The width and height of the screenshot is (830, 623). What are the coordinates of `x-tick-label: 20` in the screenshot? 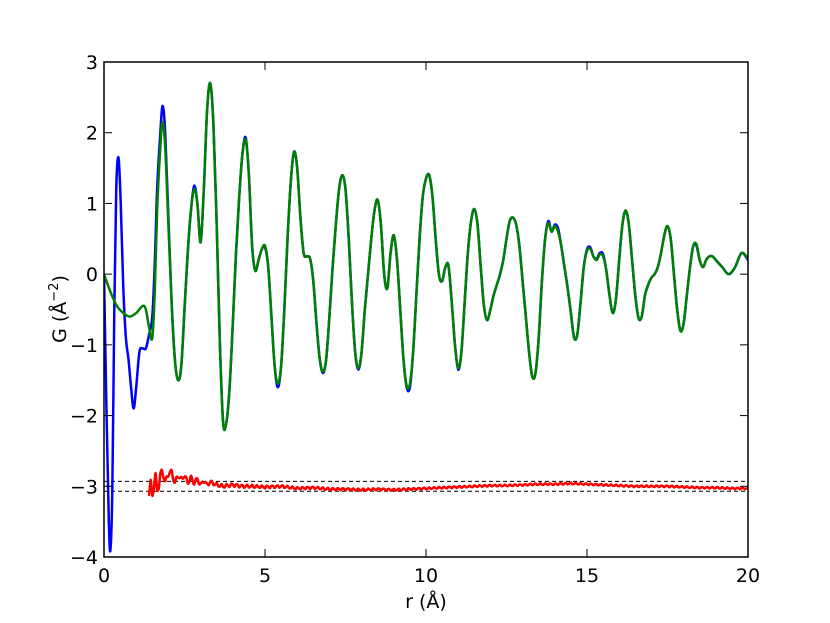 It's located at (748, 576).